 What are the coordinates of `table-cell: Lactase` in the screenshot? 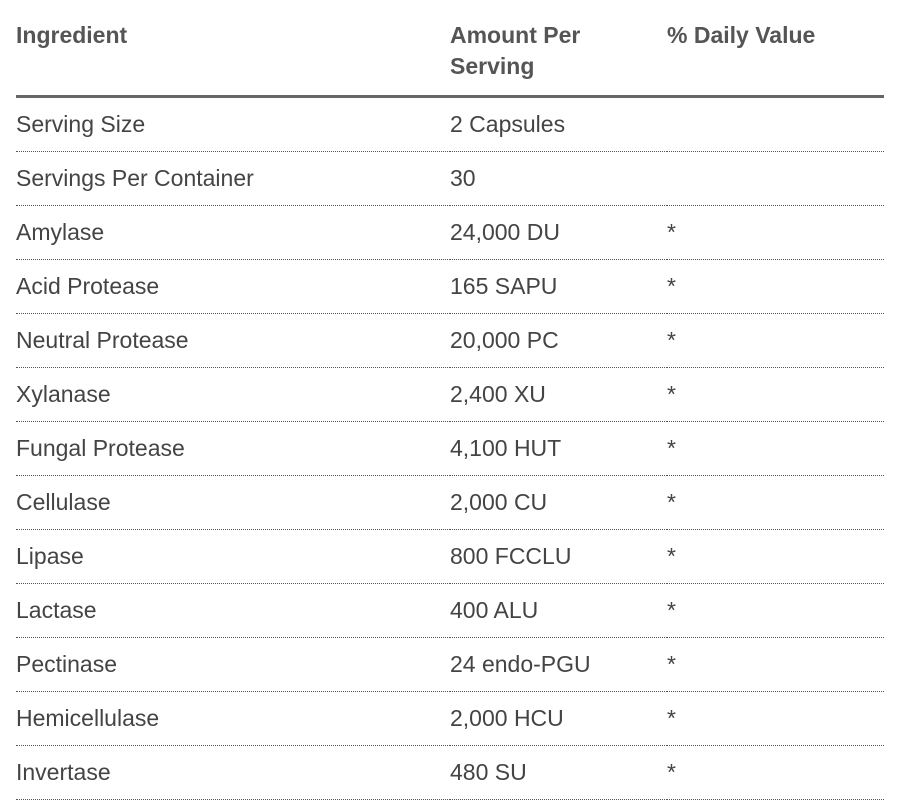 It's located at (233, 610).